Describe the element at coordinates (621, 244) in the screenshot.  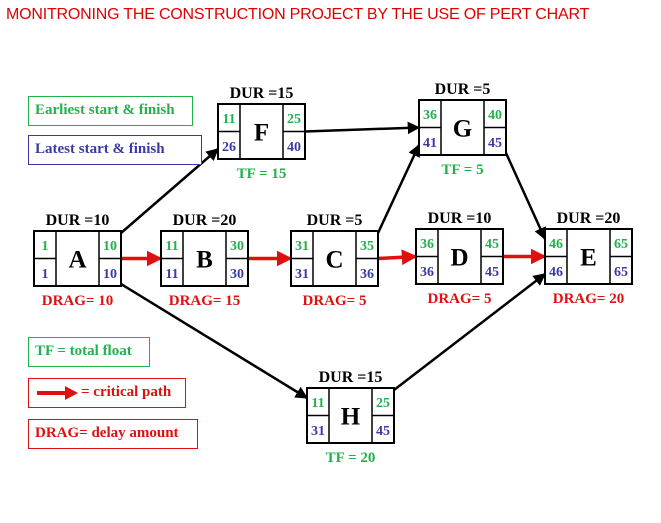
I see `earliest-finish: 65` at that location.